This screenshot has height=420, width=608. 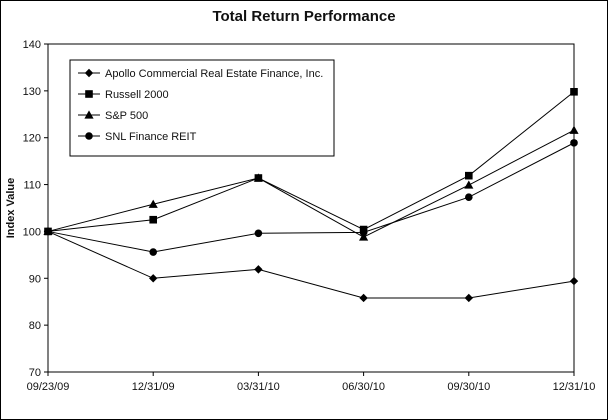 I want to click on y-tick-label: 90, so click(x=35, y=279).